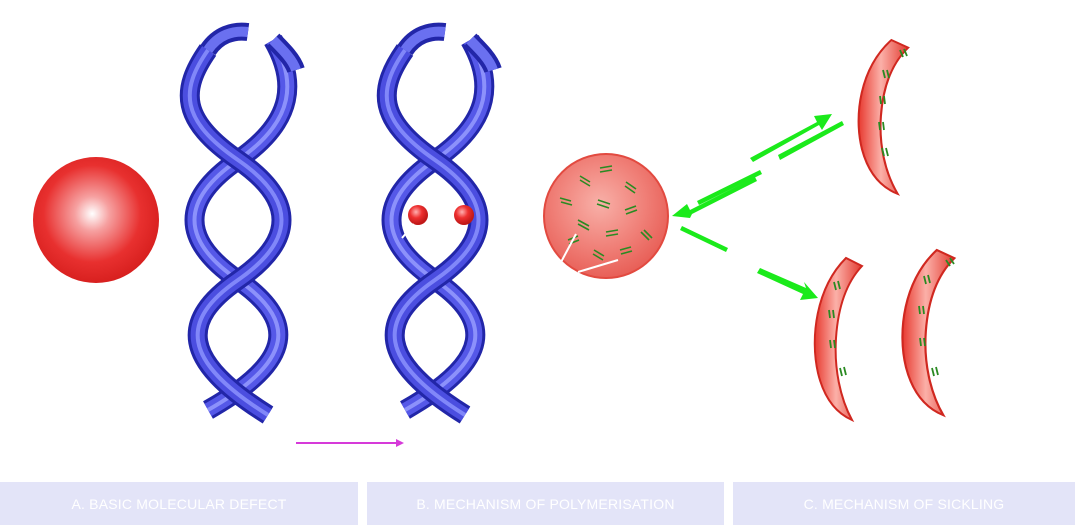 This screenshot has height=529, width=1075. What do you see at coordinates (928, 332) in the screenshot?
I see `sickle-cell-bottom-right` at bounding box center [928, 332].